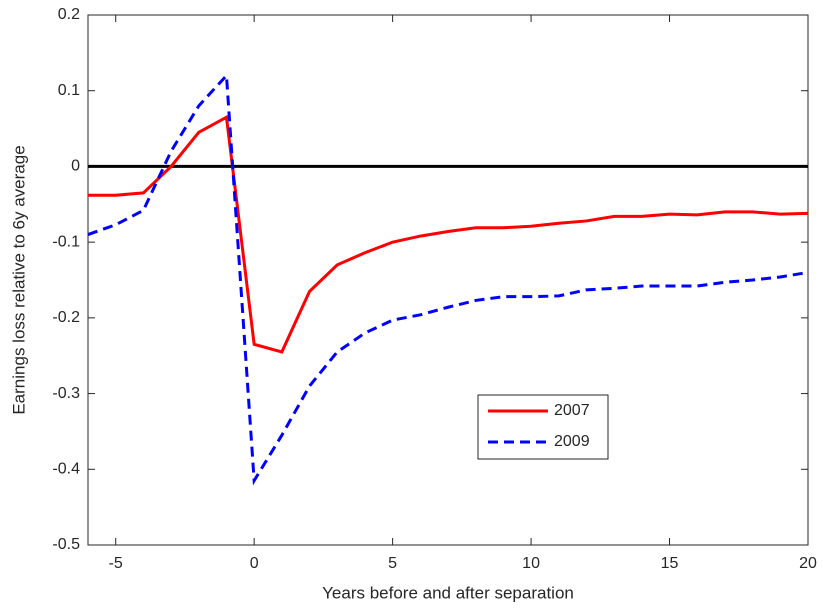  What do you see at coordinates (69, 14) in the screenshot?
I see `y-tick-label: 0.2` at bounding box center [69, 14].